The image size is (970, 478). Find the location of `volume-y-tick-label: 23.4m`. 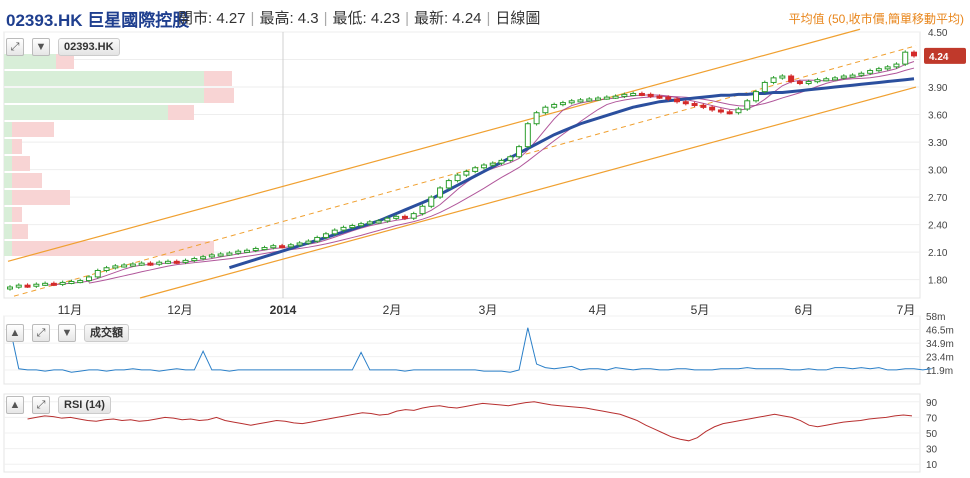

volume-y-tick-label: 23.4m is located at coordinates (940, 358).